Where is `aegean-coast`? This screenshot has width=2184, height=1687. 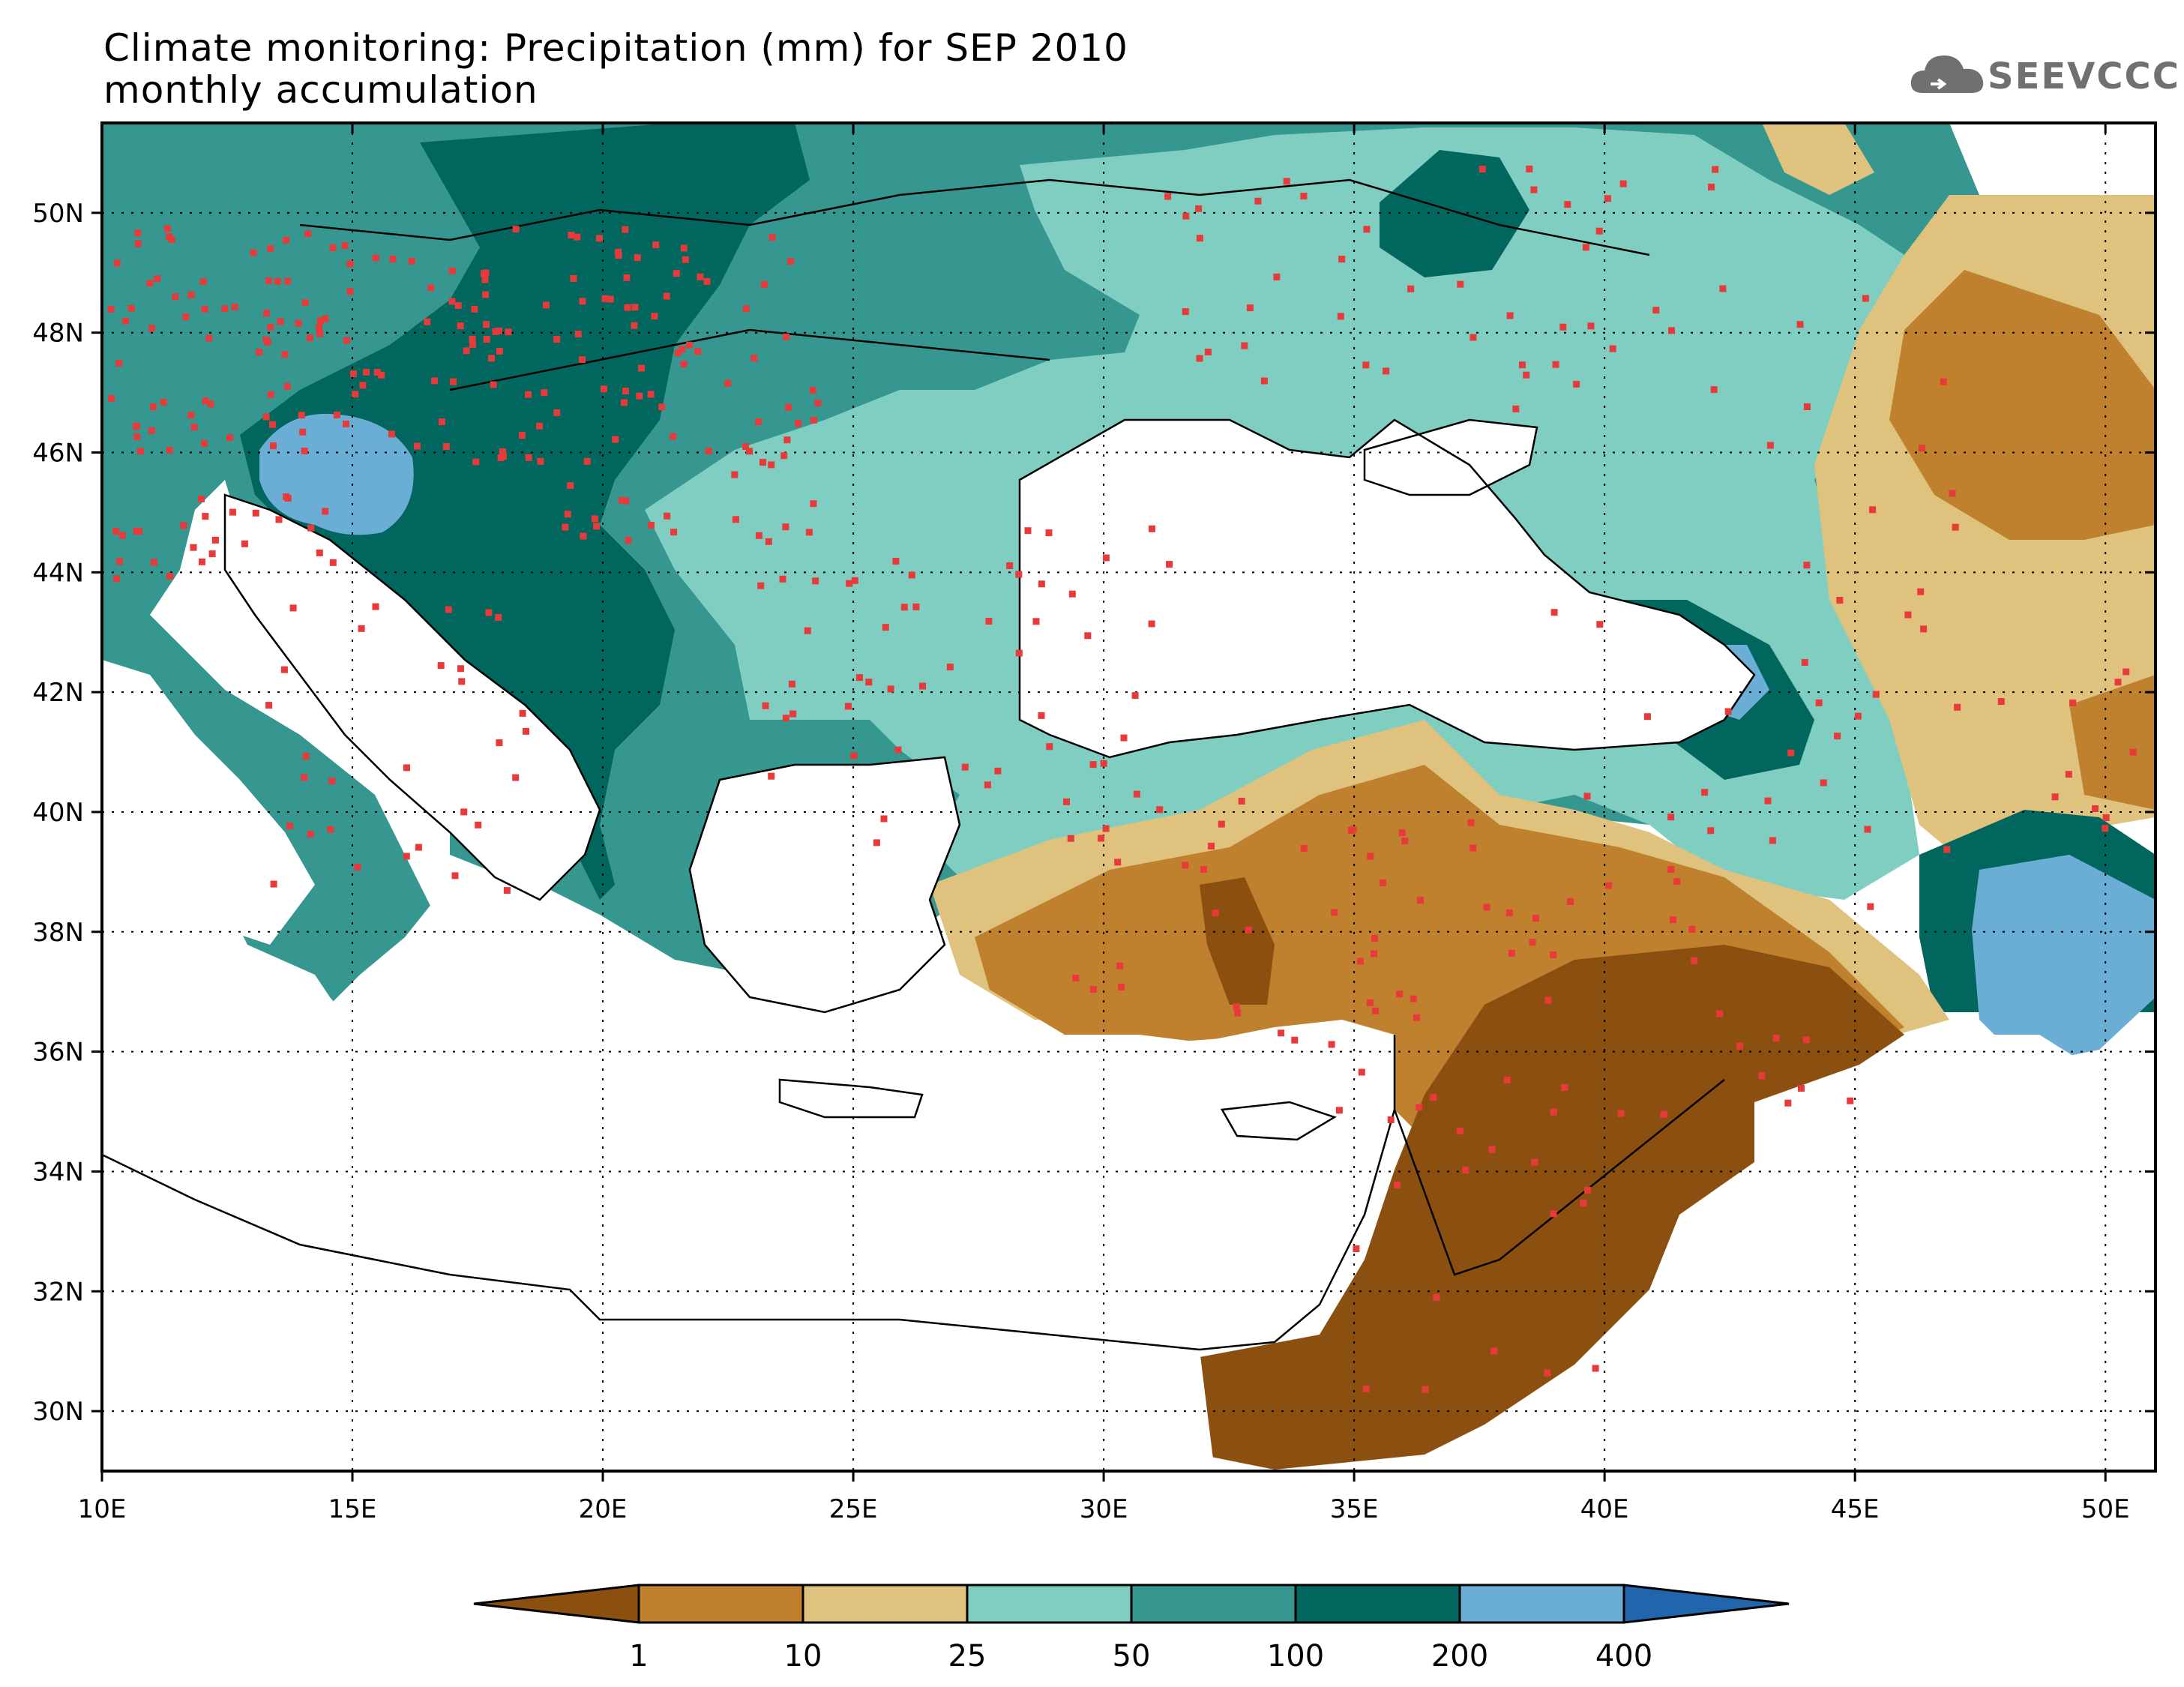 aegean-coast is located at coordinates (824, 885).